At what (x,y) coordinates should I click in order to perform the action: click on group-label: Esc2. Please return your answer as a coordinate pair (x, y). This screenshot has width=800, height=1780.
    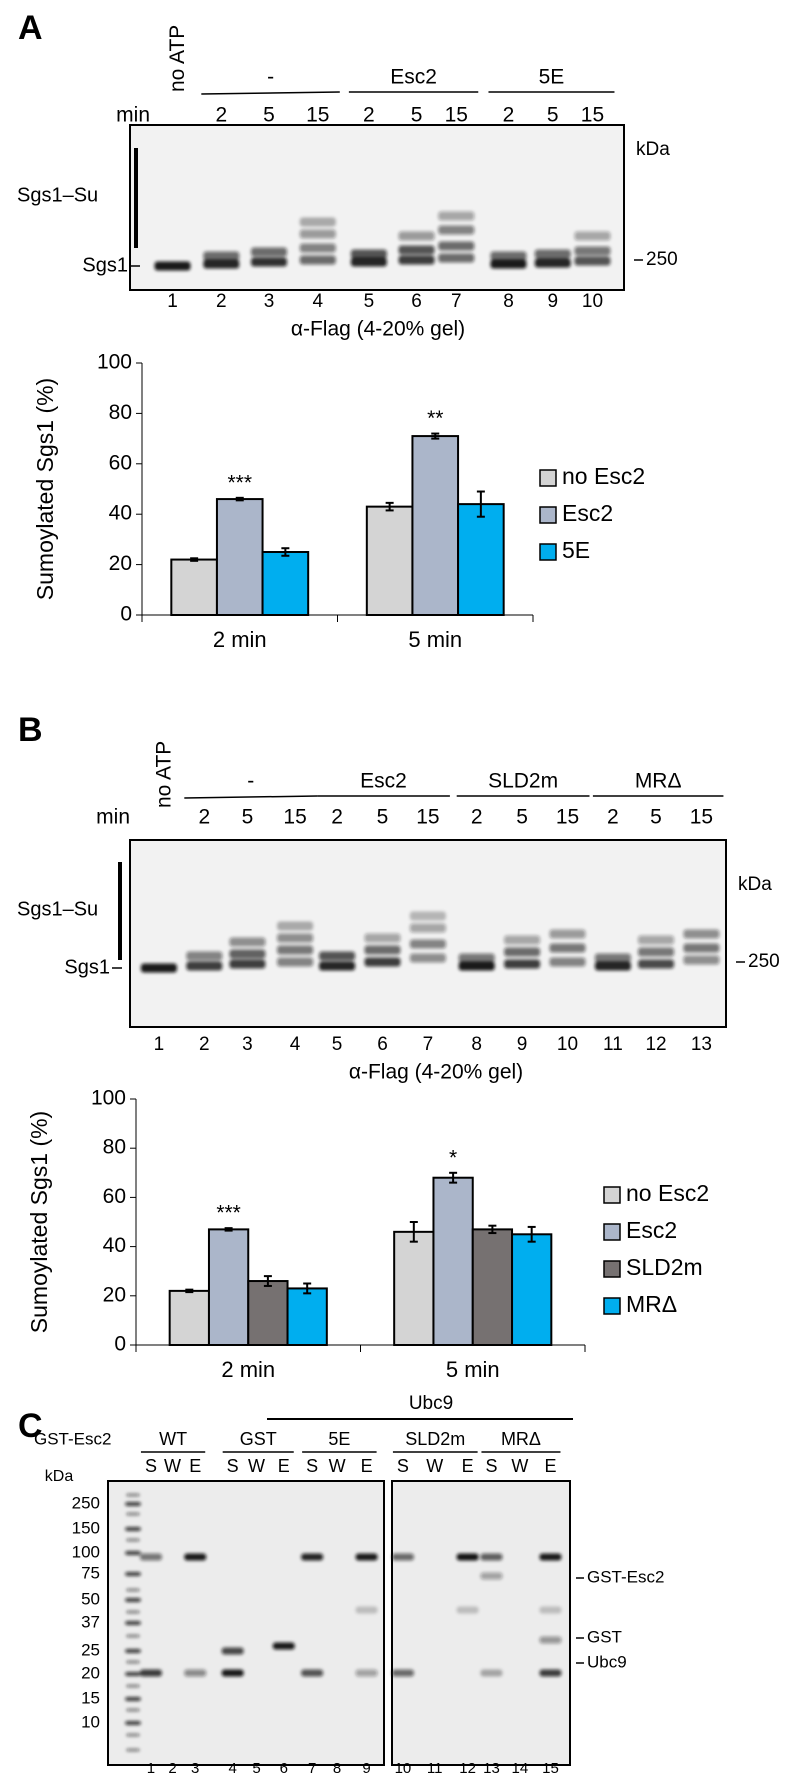
    Looking at the image, I should click on (413, 77).